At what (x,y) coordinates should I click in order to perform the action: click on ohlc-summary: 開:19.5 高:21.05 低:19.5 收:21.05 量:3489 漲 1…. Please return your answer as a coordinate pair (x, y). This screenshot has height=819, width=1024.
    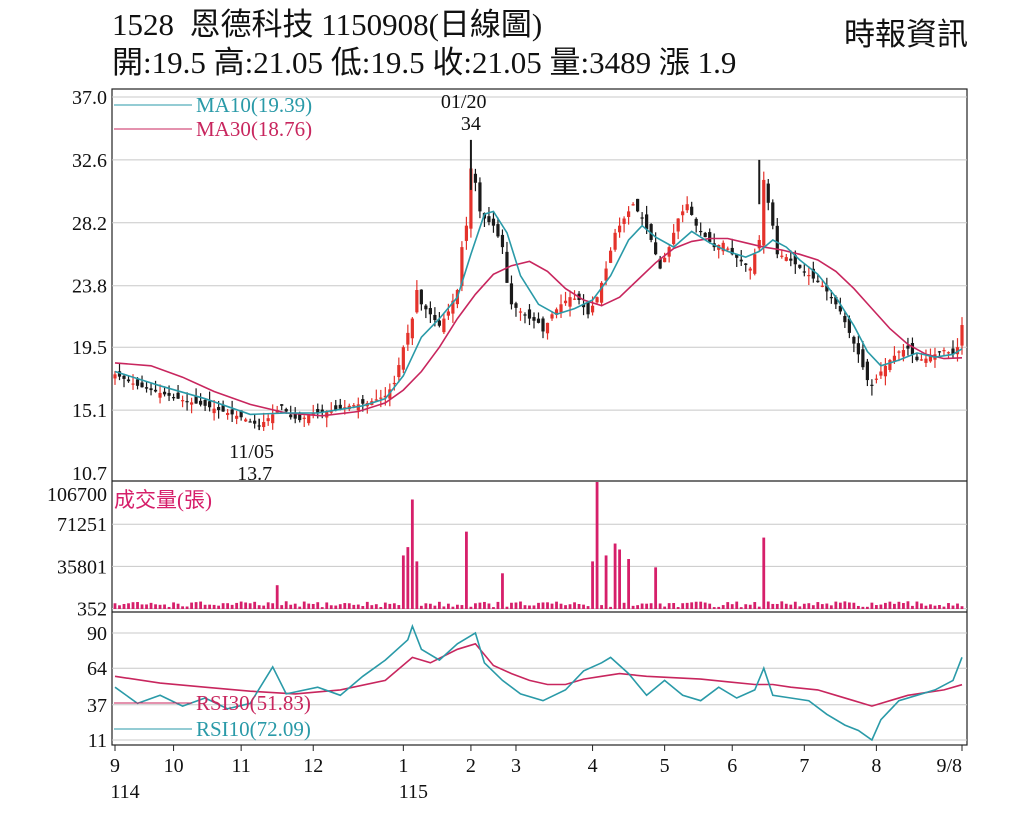
    Looking at the image, I should click on (424, 62).